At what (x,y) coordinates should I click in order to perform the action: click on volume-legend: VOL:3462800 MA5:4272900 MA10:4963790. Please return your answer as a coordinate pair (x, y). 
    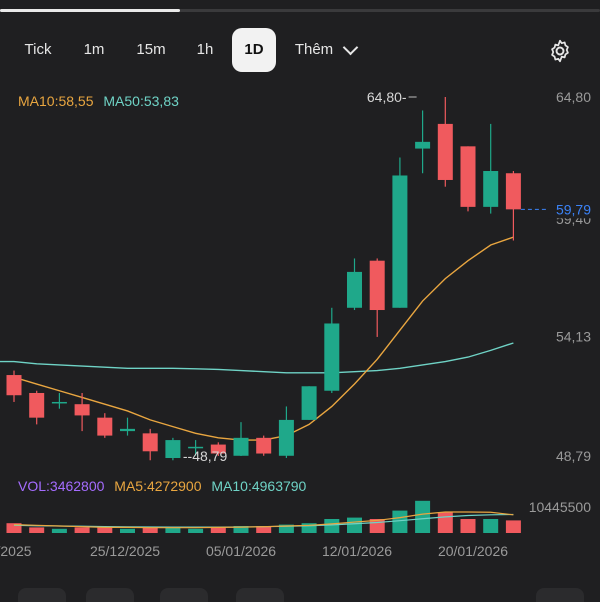
    Looking at the image, I should click on (165, 486).